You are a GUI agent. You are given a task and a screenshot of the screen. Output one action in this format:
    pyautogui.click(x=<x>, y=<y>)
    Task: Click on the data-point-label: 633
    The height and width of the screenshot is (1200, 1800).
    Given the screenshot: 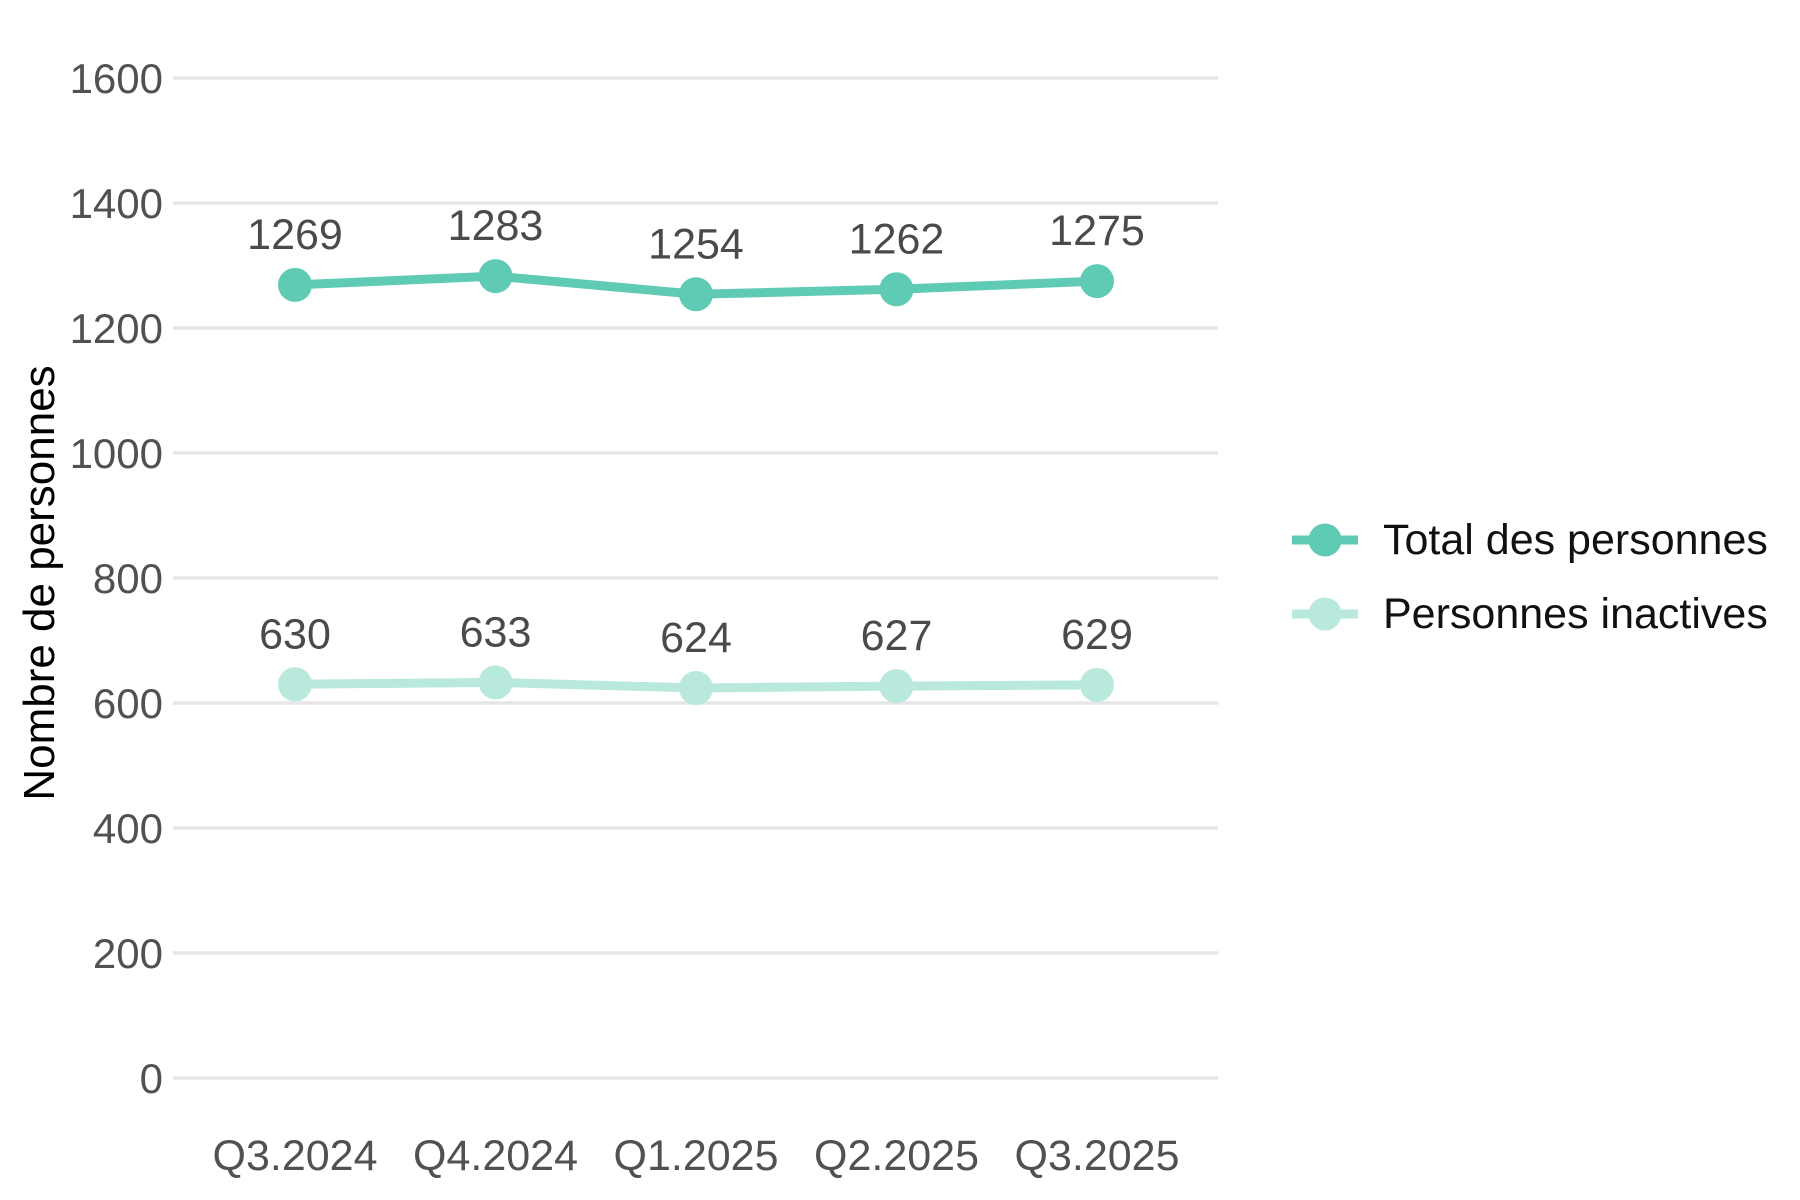 What is the action you would take?
    pyautogui.click(x=496, y=632)
    